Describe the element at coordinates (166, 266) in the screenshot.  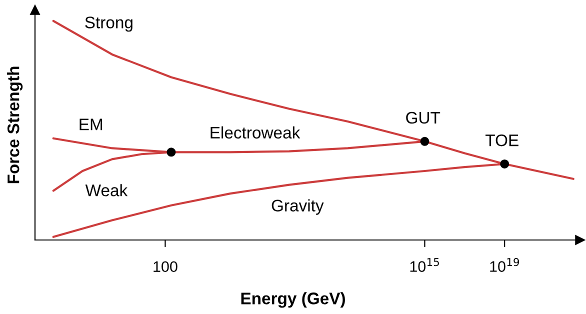
I see `x-tick-label: 100` at that location.